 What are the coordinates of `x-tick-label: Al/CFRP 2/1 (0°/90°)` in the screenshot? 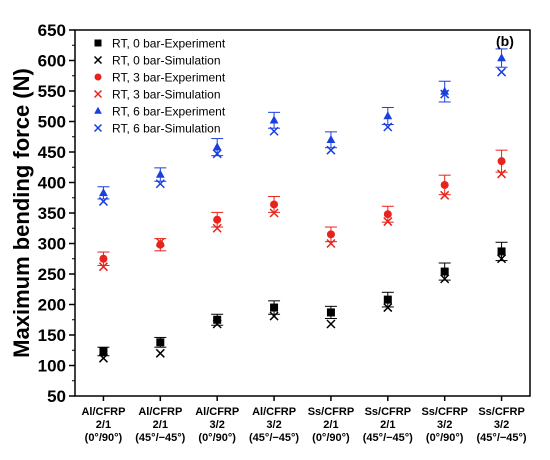 It's located at (103, 425).